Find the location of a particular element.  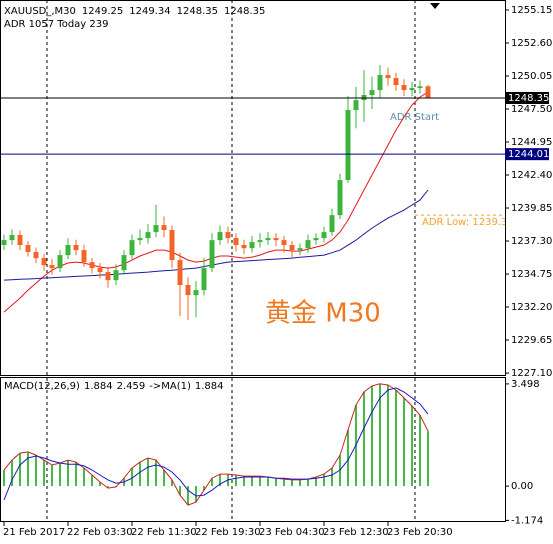

price-label: 1244.01 is located at coordinates (528, 154).